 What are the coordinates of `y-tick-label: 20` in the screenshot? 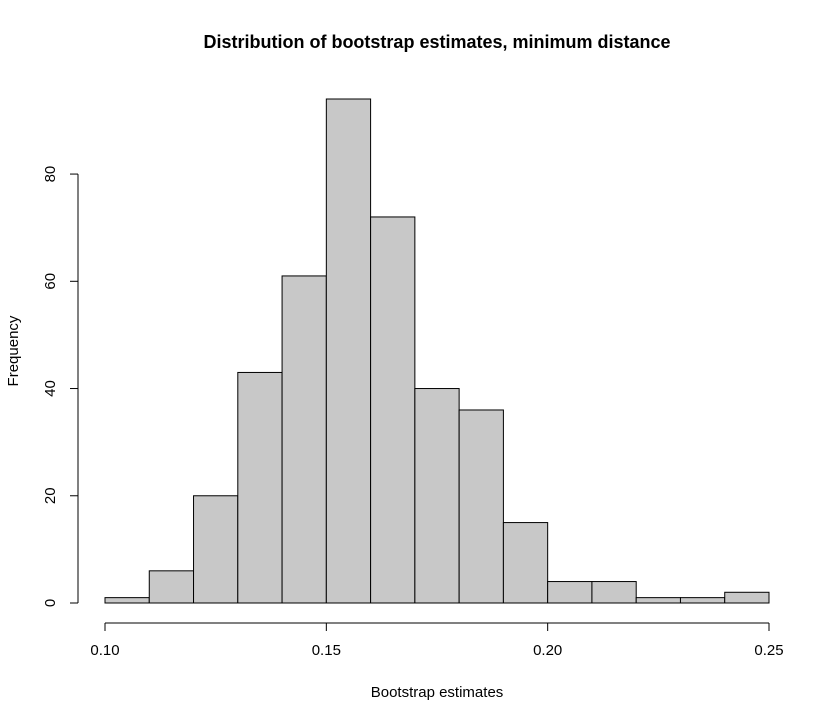 It's located at (50, 495).